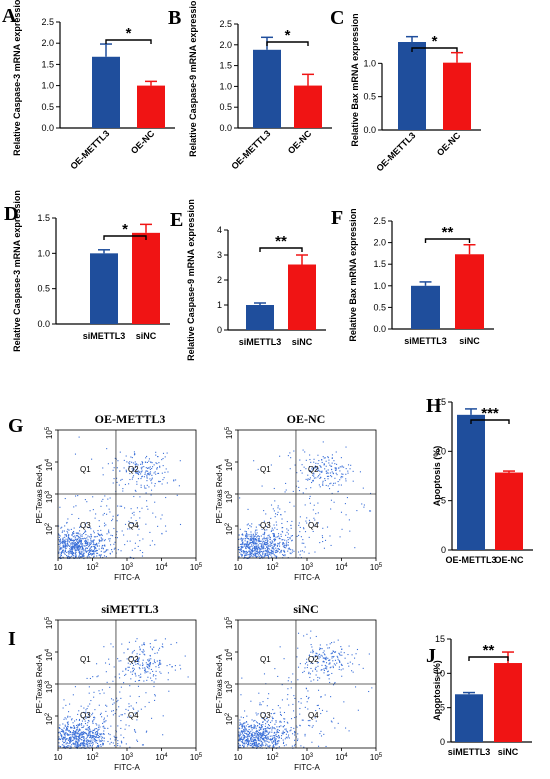 The width and height of the screenshot is (550, 779). What do you see at coordinates (379, 264) in the screenshot?
I see `y-tick-label: 1.5` at bounding box center [379, 264].